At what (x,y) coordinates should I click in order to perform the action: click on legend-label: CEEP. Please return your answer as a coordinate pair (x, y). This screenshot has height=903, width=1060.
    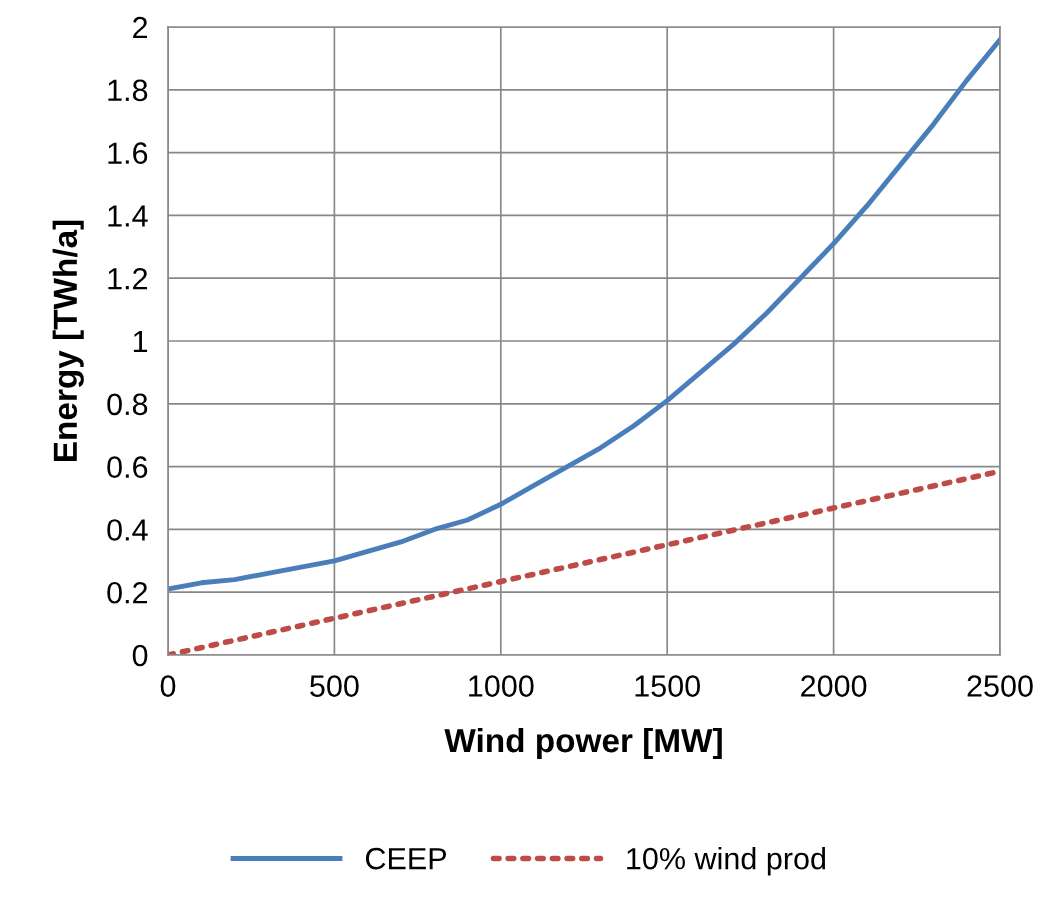
    Looking at the image, I should click on (406, 858).